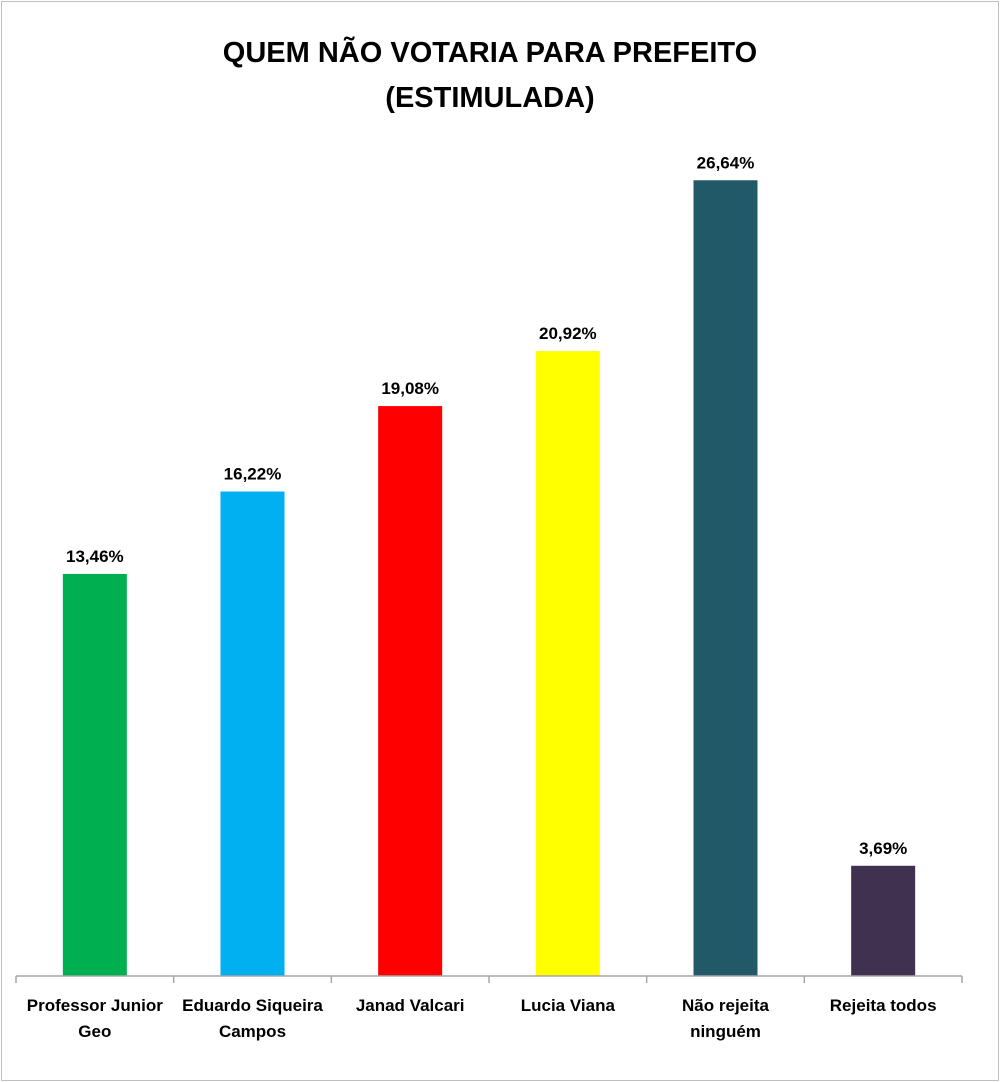 The width and height of the screenshot is (1000, 1082). I want to click on value-label: 3,69%, so click(883, 848).